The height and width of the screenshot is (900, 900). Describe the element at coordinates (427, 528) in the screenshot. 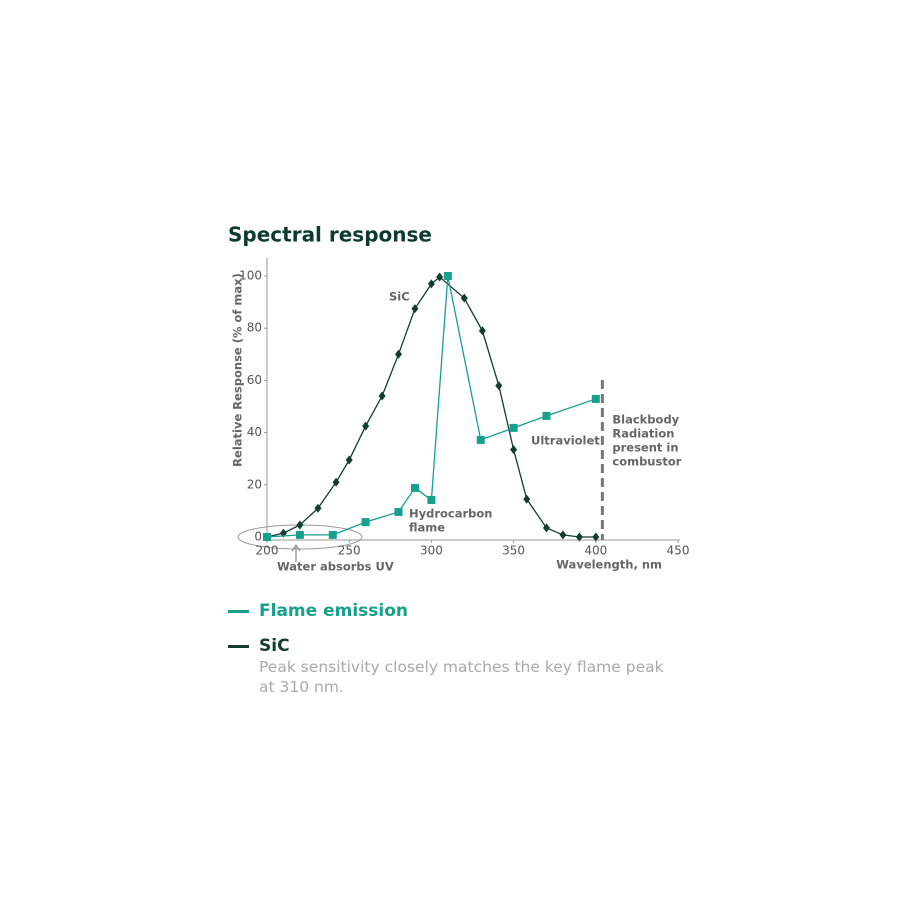

I see `annotation: flame` at that location.